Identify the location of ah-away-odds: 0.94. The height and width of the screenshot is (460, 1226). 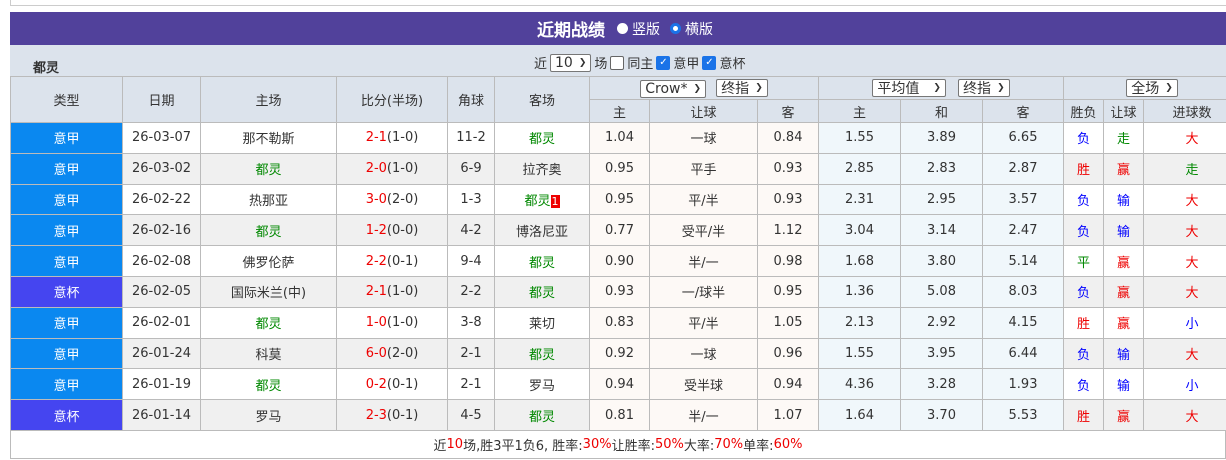
(788, 384).